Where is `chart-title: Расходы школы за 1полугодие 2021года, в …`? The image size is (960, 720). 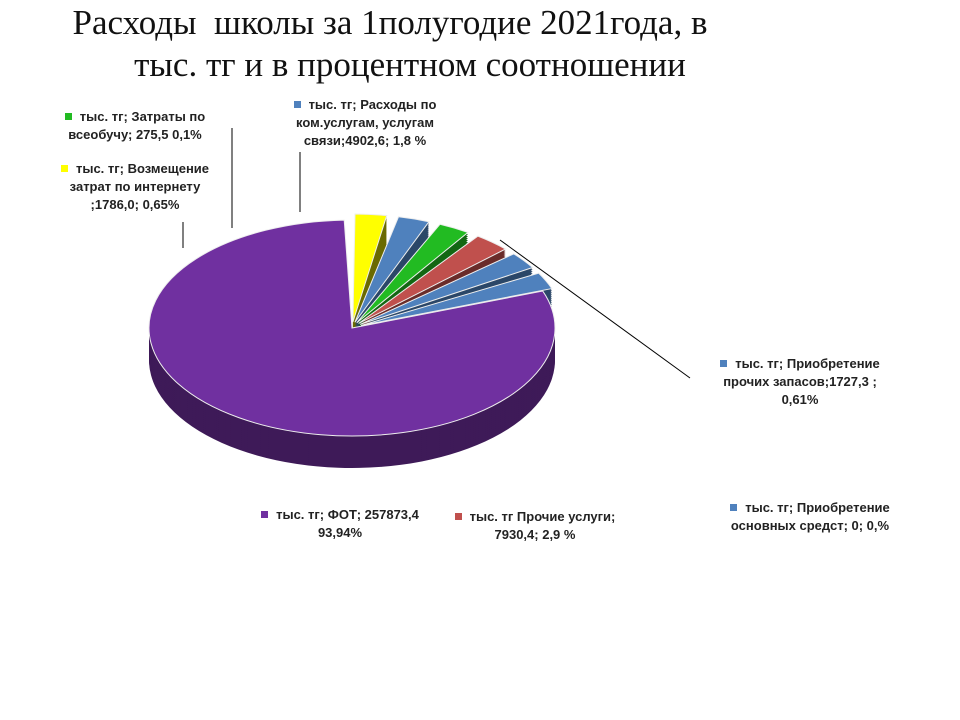
chart-title: Расходы школы за 1полугодие 2021года, в … is located at coordinates (390, 44).